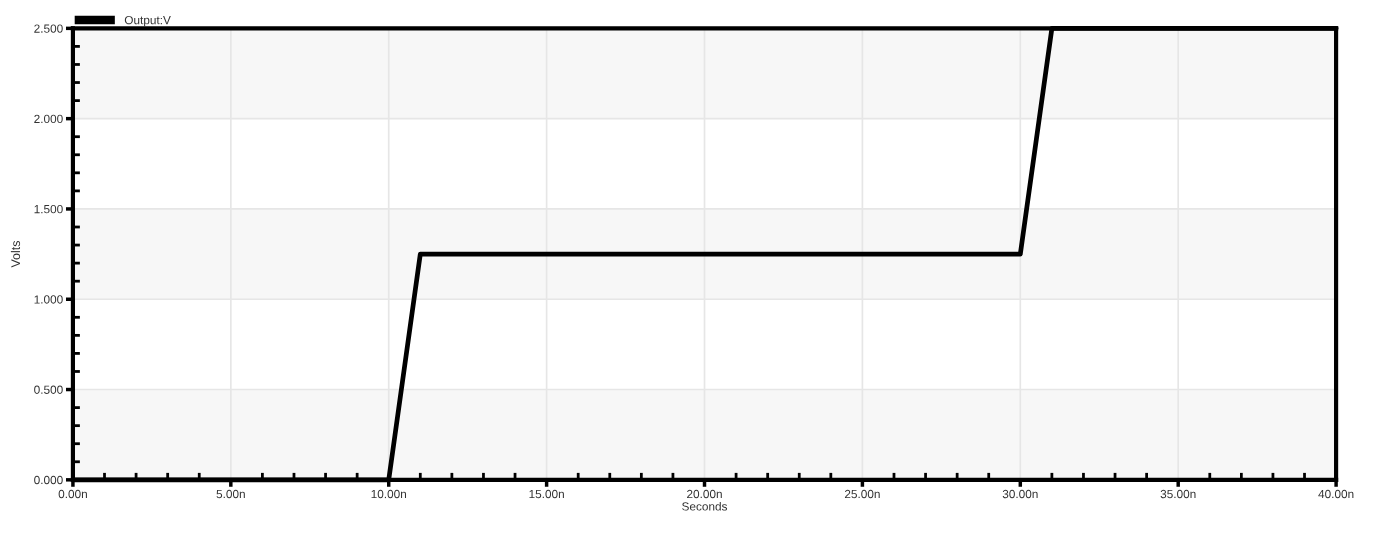 Image resolution: width=1376 pixels, height=556 pixels. Describe the element at coordinates (48, 209) in the screenshot. I see `y-tick-label: 1.500` at that location.